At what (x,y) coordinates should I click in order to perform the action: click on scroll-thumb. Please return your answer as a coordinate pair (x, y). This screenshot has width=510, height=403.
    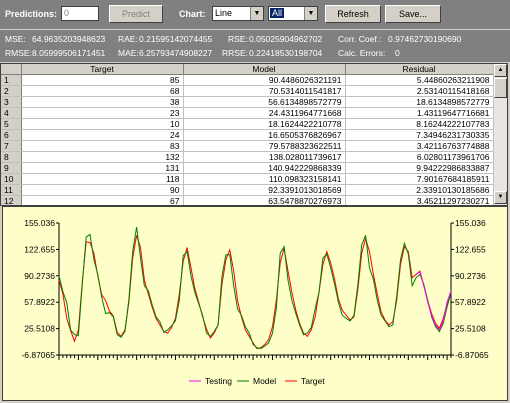
    Looking at the image, I should click on (500, 88).